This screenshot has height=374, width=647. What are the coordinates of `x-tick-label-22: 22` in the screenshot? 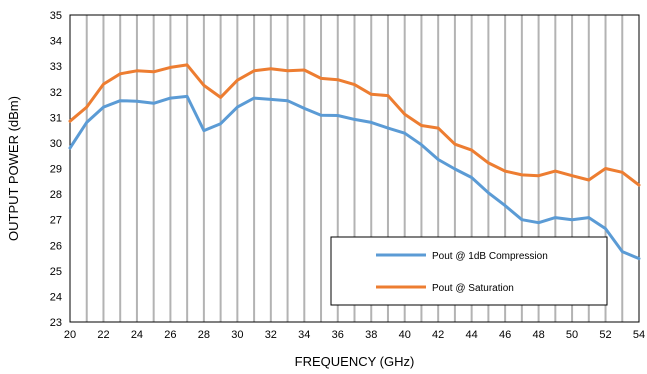 It's located at (103, 335).